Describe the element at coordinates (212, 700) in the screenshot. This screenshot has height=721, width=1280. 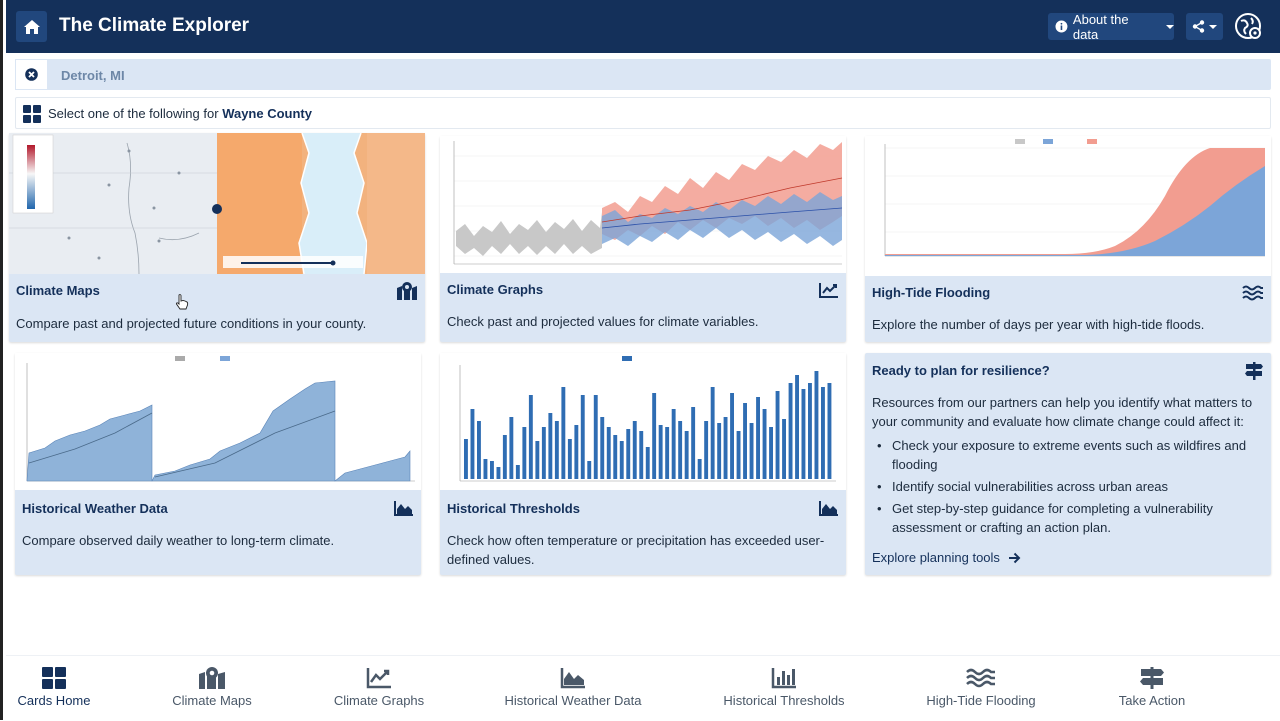
I see `nav-label: Climate Maps` at that location.